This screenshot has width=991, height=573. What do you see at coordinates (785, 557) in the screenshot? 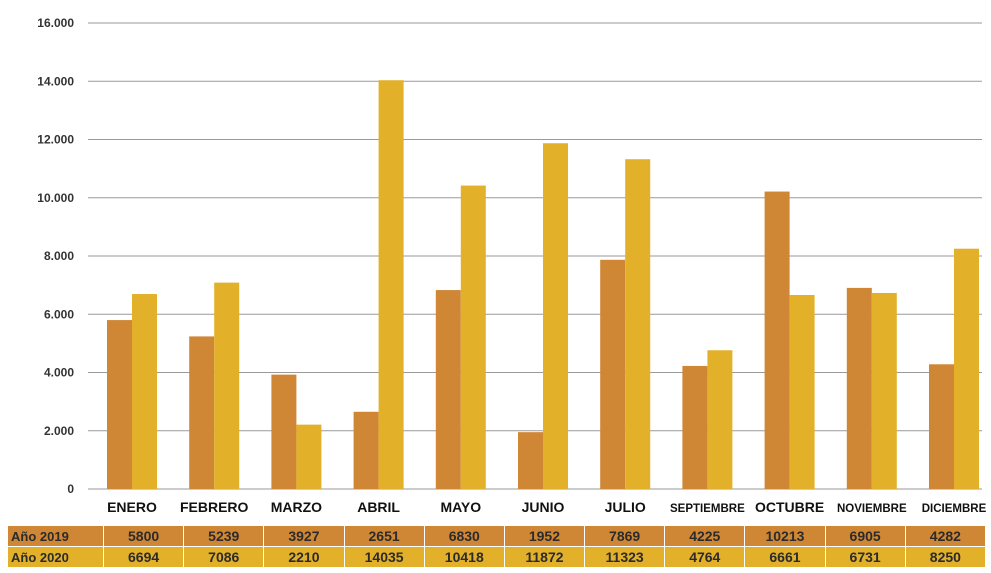
I see `table-cell: 6661` at bounding box center [785, 557].